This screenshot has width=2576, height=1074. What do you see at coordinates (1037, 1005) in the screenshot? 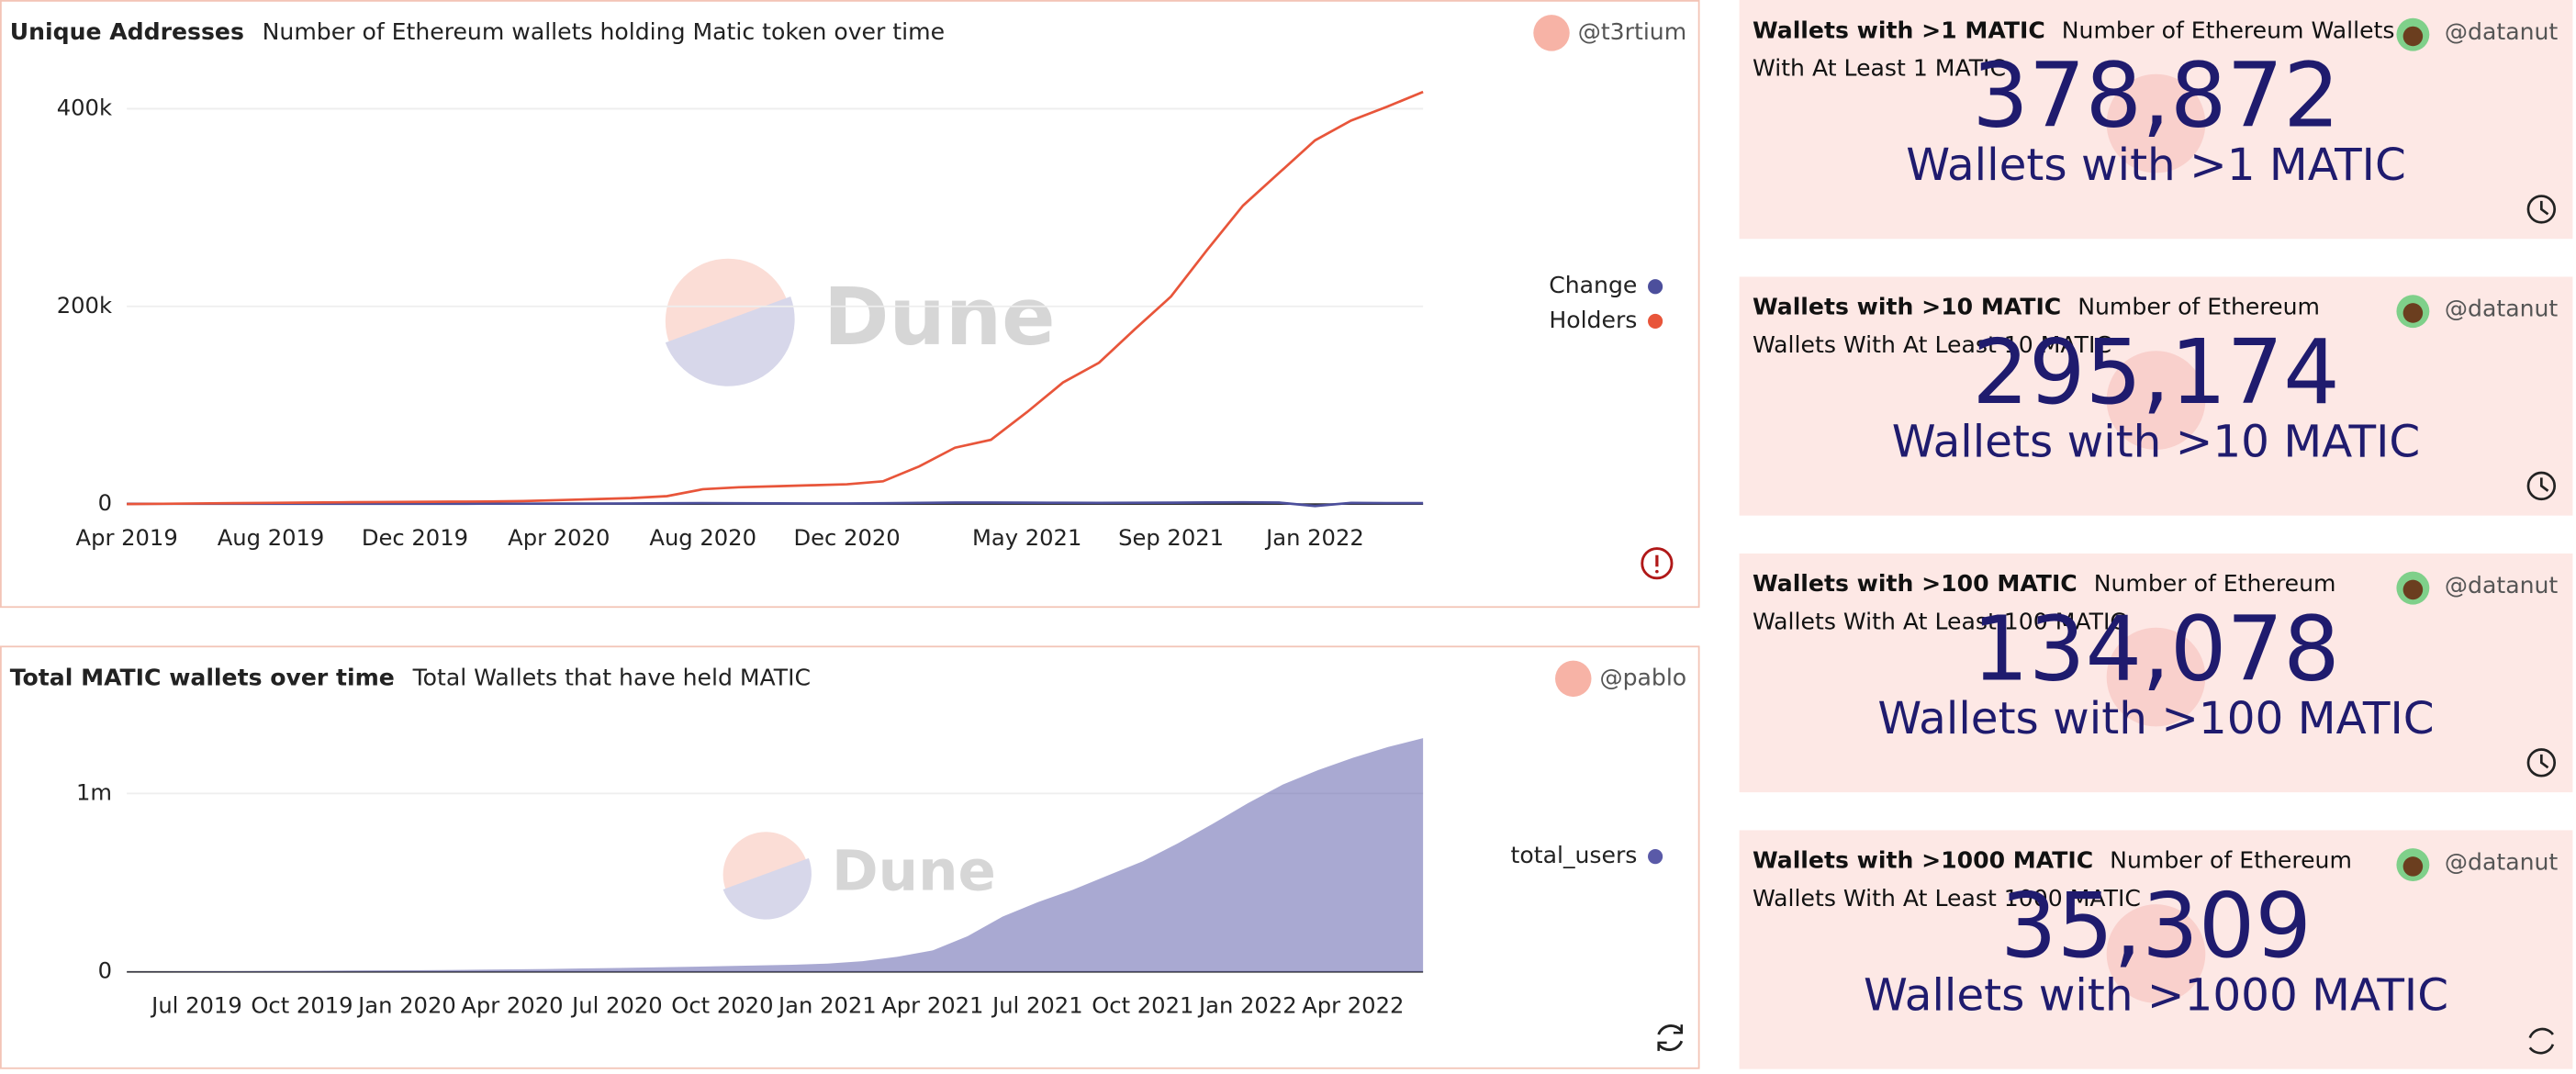
I see `x-tick-label: Jul 2021` at bounding box center [1037, 1005].